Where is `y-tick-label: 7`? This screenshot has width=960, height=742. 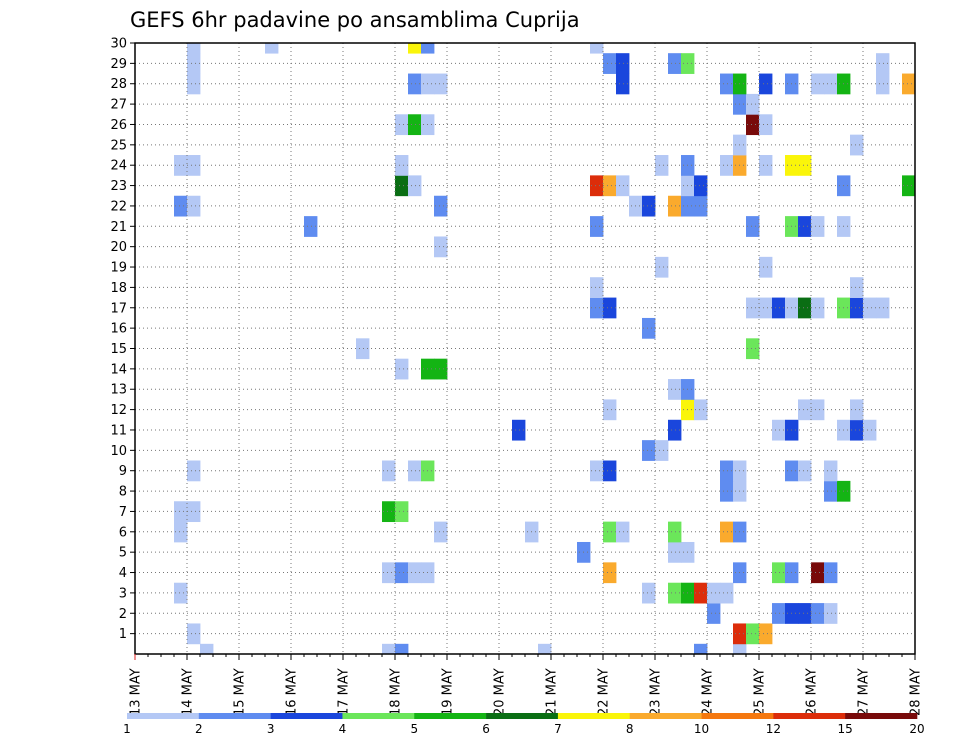
y-tick-label: 7 is located at coordinates (123, 512).